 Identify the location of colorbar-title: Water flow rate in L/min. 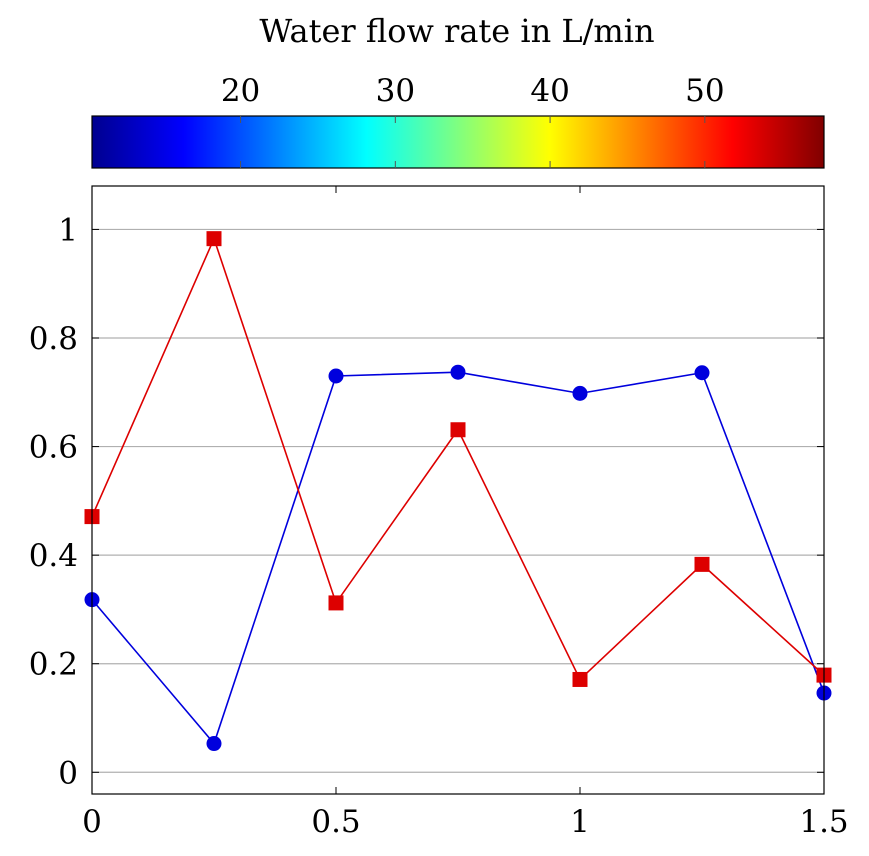
(456, 31).